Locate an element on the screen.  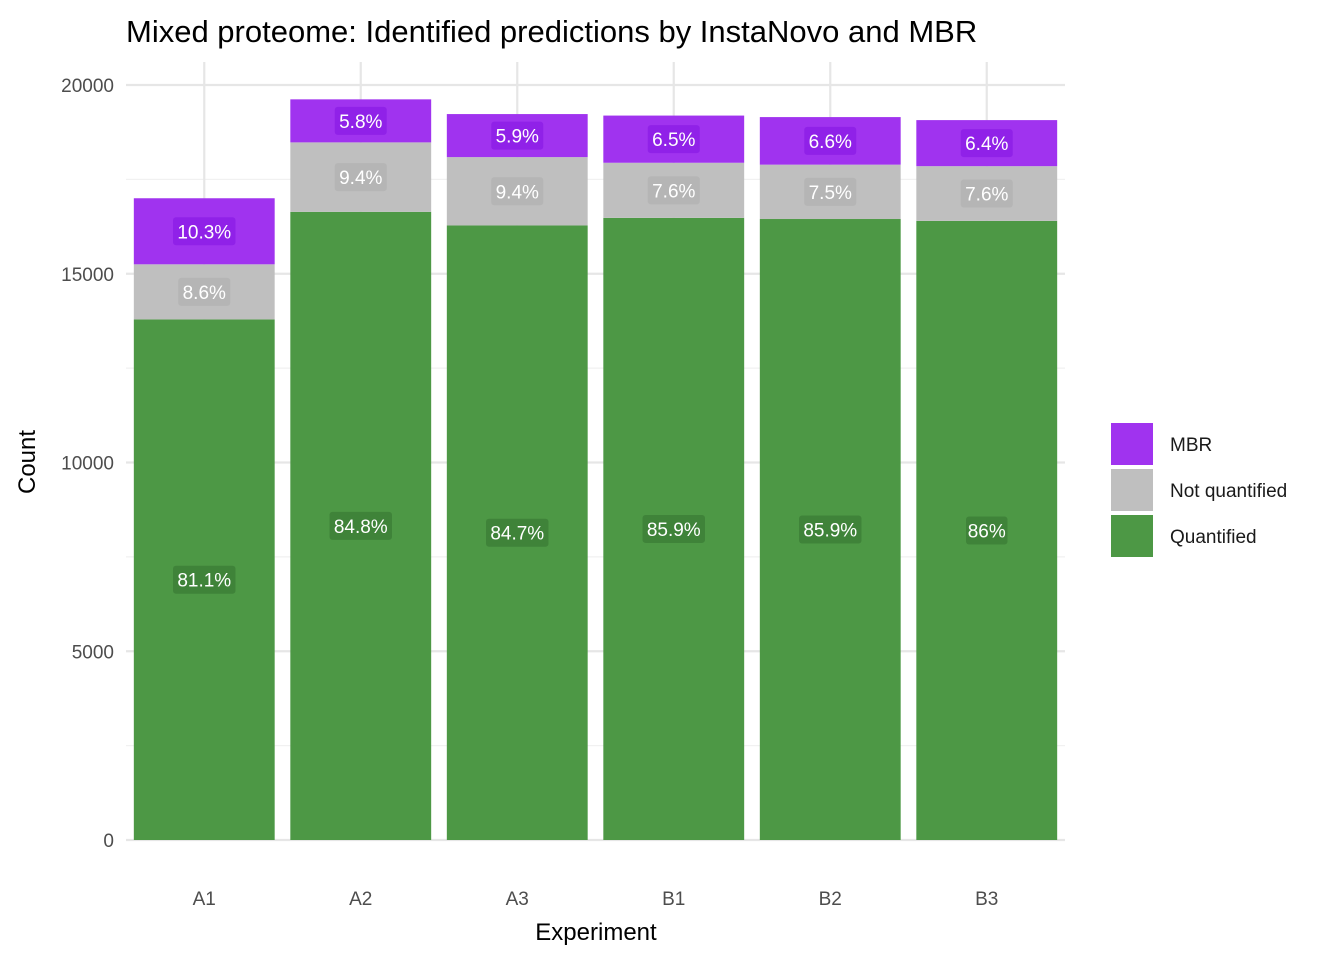
data-label: 81.1% is located at coordinates (204, 581).